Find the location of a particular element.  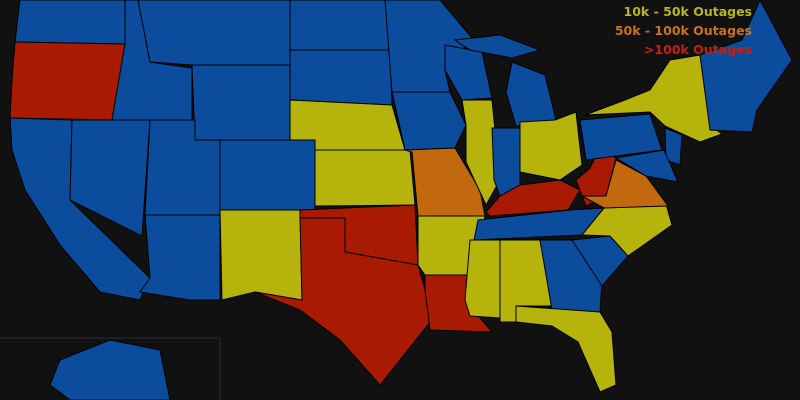

state-wy is located at coordinates (241, 102).